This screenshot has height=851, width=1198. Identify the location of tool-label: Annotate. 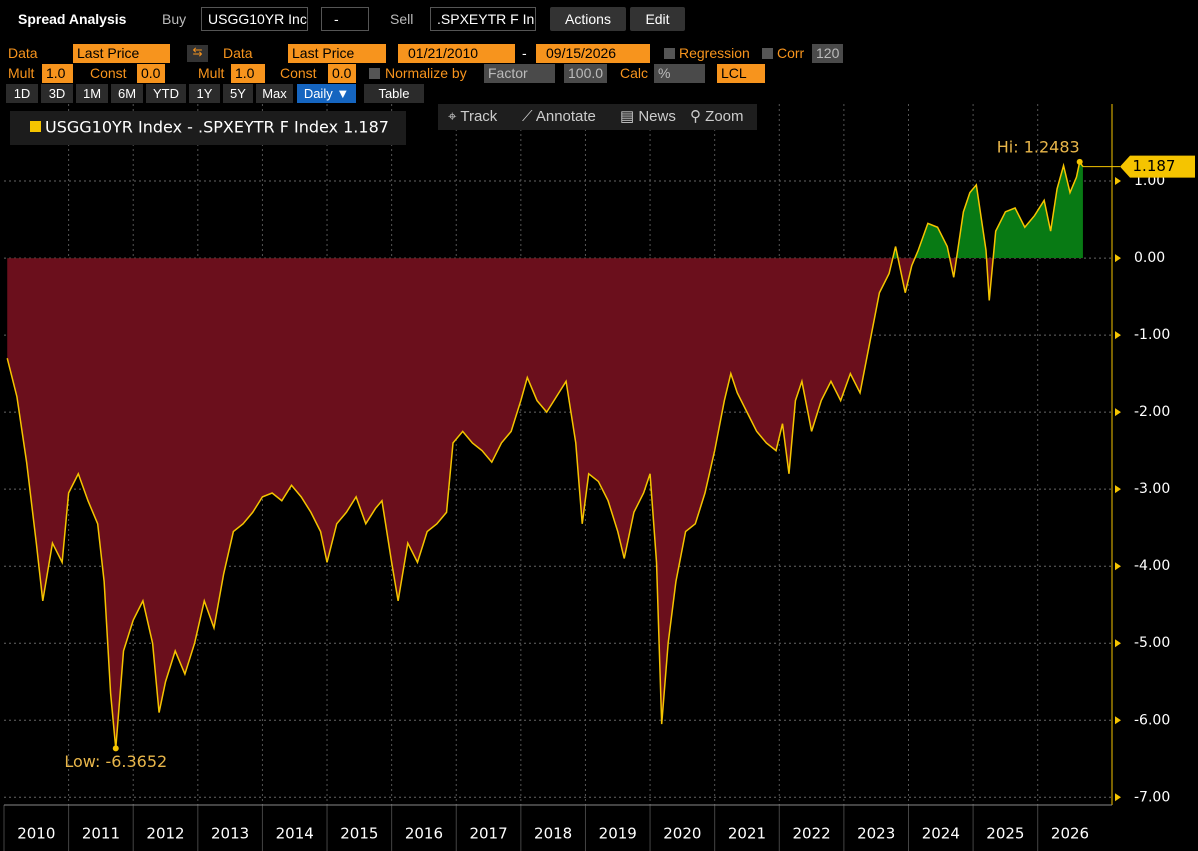
(565, 116).